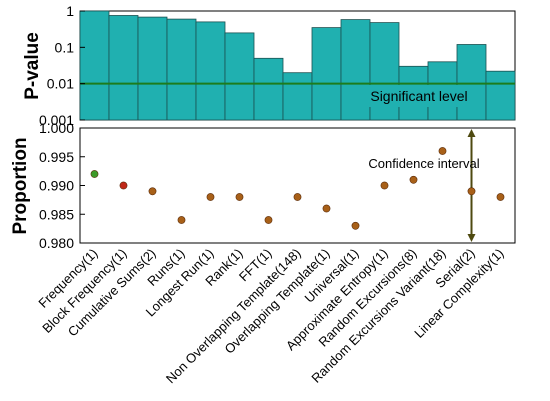  I want to click on confidence-interval-arrow-down, so click(471, 238).